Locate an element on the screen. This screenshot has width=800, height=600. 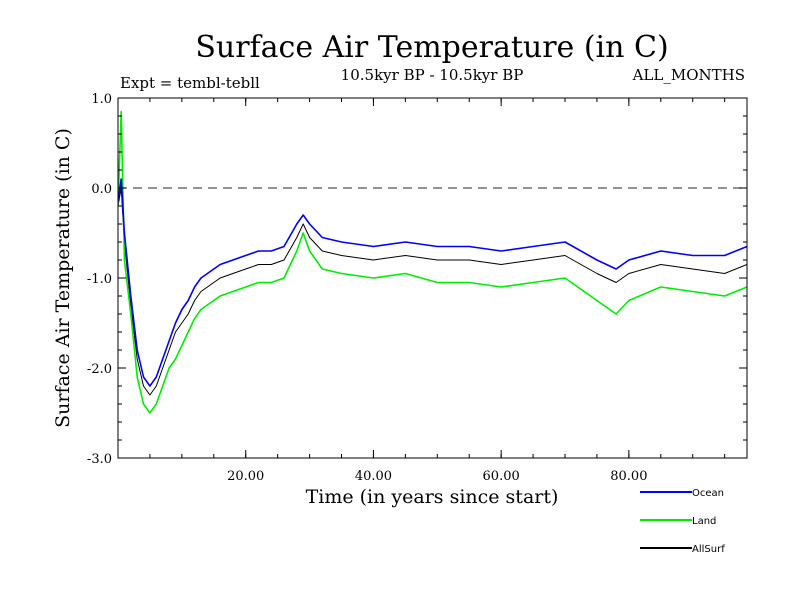
y-tick-label: -2.0 is located at coordinates (99, 369).